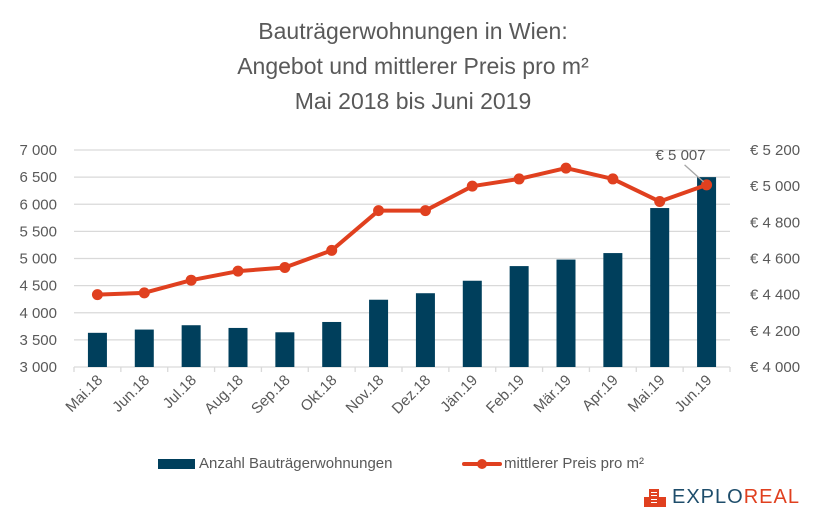 The width and height of the screenshot is (826, 526). What do you see at coordinates (318, 393) in the screenshot?
I see `x-tick-label: Okt.18` at bounding box center [318, 393].